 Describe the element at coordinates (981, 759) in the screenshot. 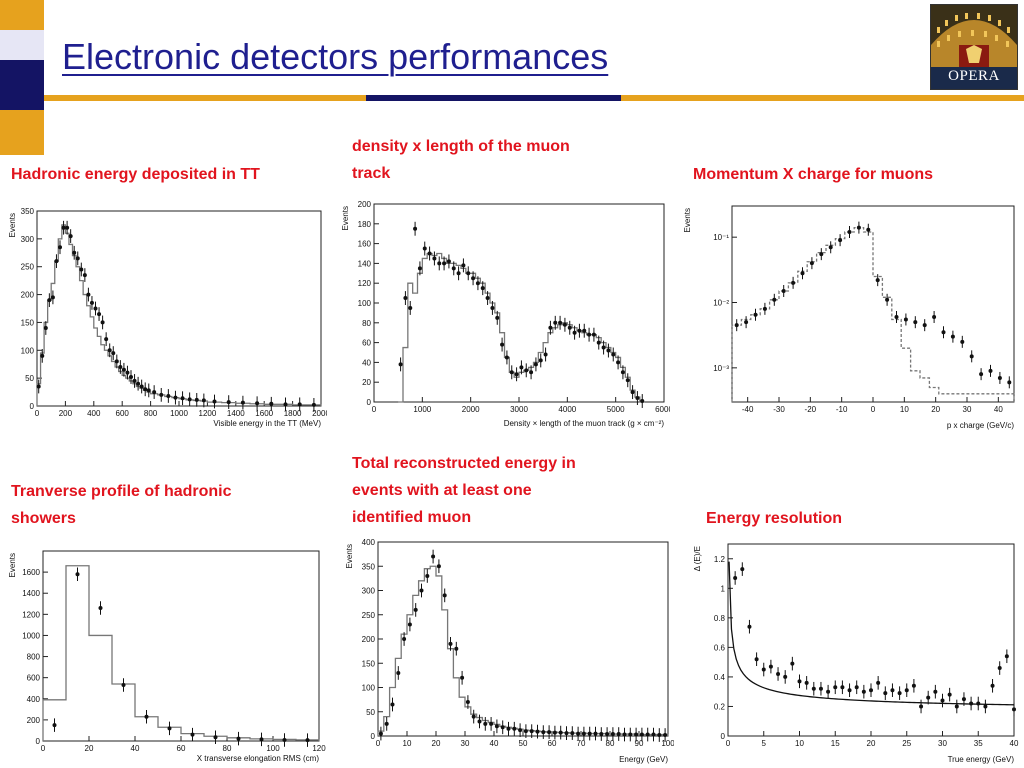

I see `x-axis-title: True energy (GeV)` at that location.